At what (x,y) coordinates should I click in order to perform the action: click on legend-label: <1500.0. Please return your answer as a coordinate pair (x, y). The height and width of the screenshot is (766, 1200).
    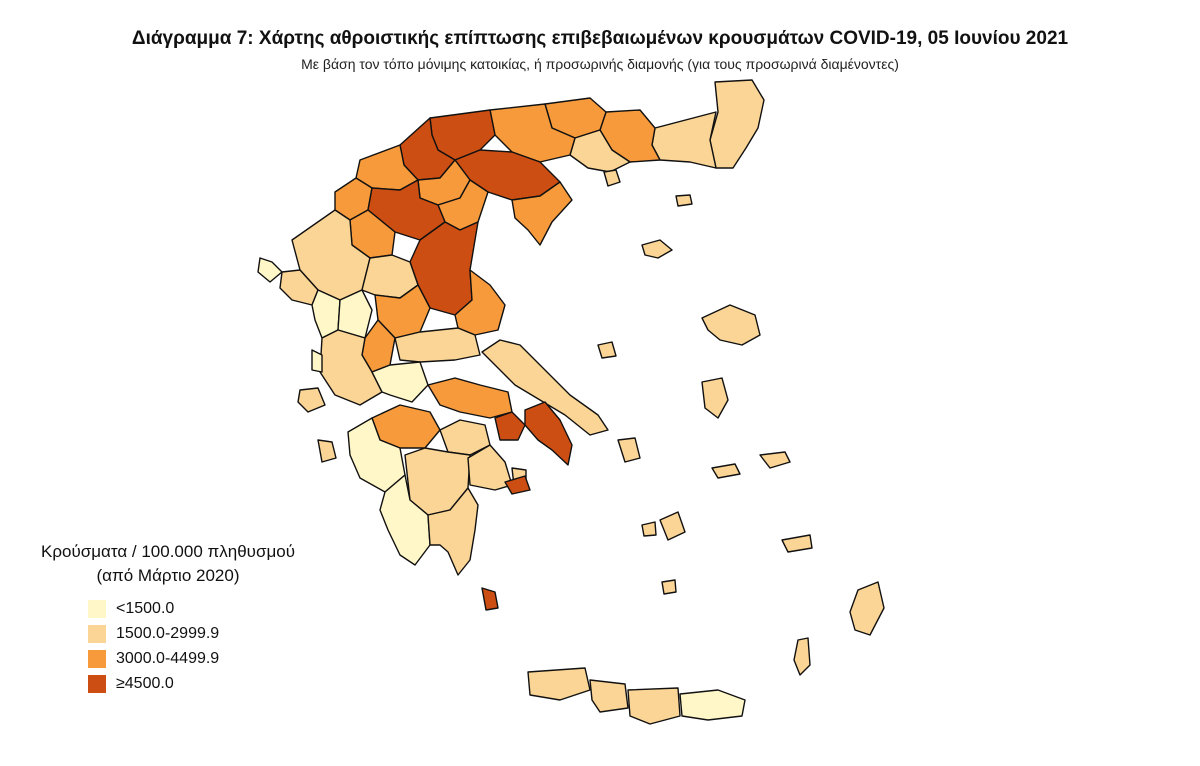
    Looking at the image, I should click on (145, 608).